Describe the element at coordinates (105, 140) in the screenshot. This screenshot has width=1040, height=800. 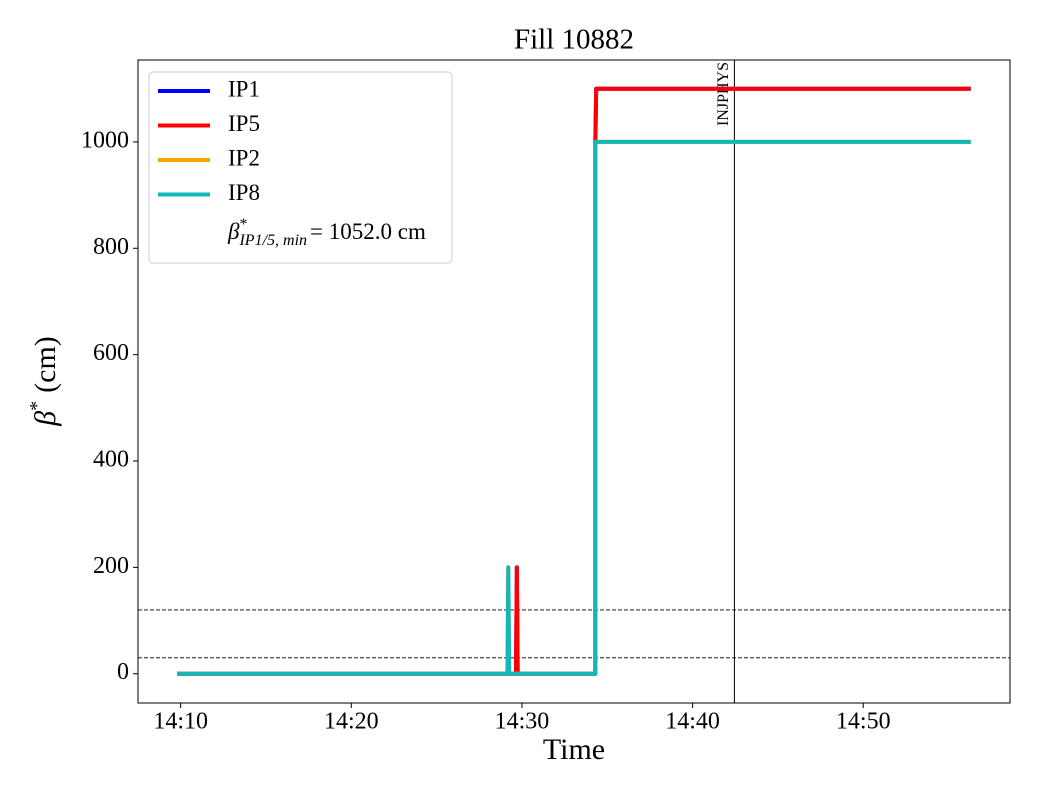
I see `y-tick-label: 1000` at that location.